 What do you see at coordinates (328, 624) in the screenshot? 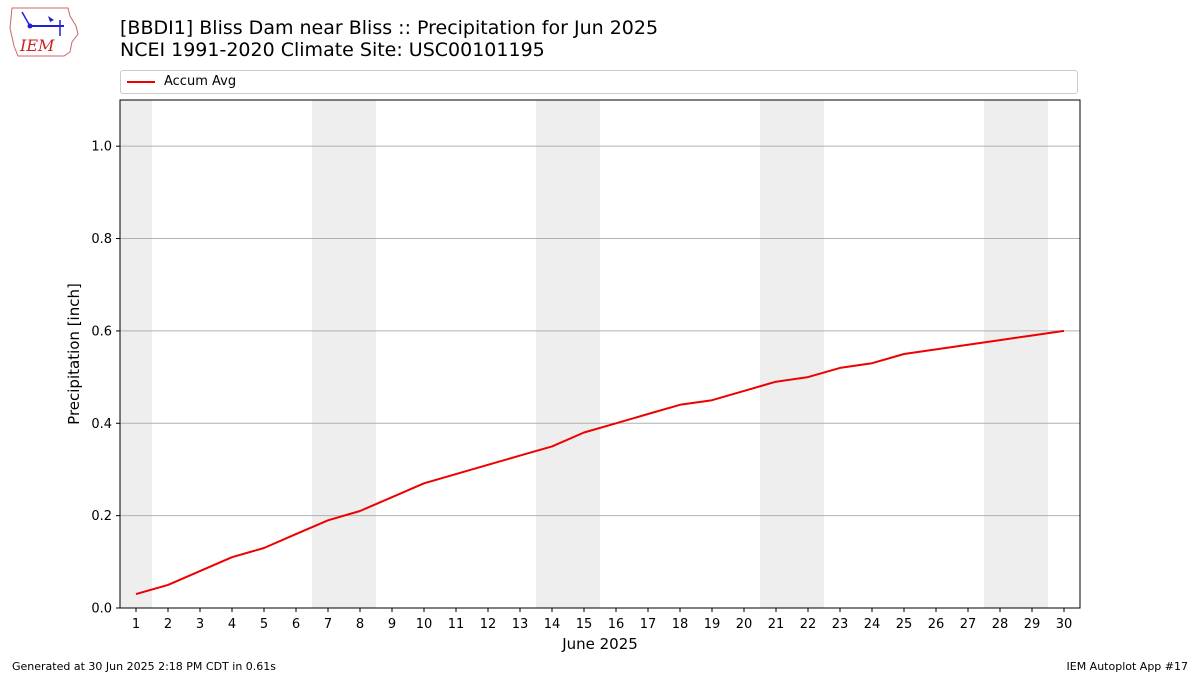
I see `x-tick-label: 7` at bounding box center [328, 624].